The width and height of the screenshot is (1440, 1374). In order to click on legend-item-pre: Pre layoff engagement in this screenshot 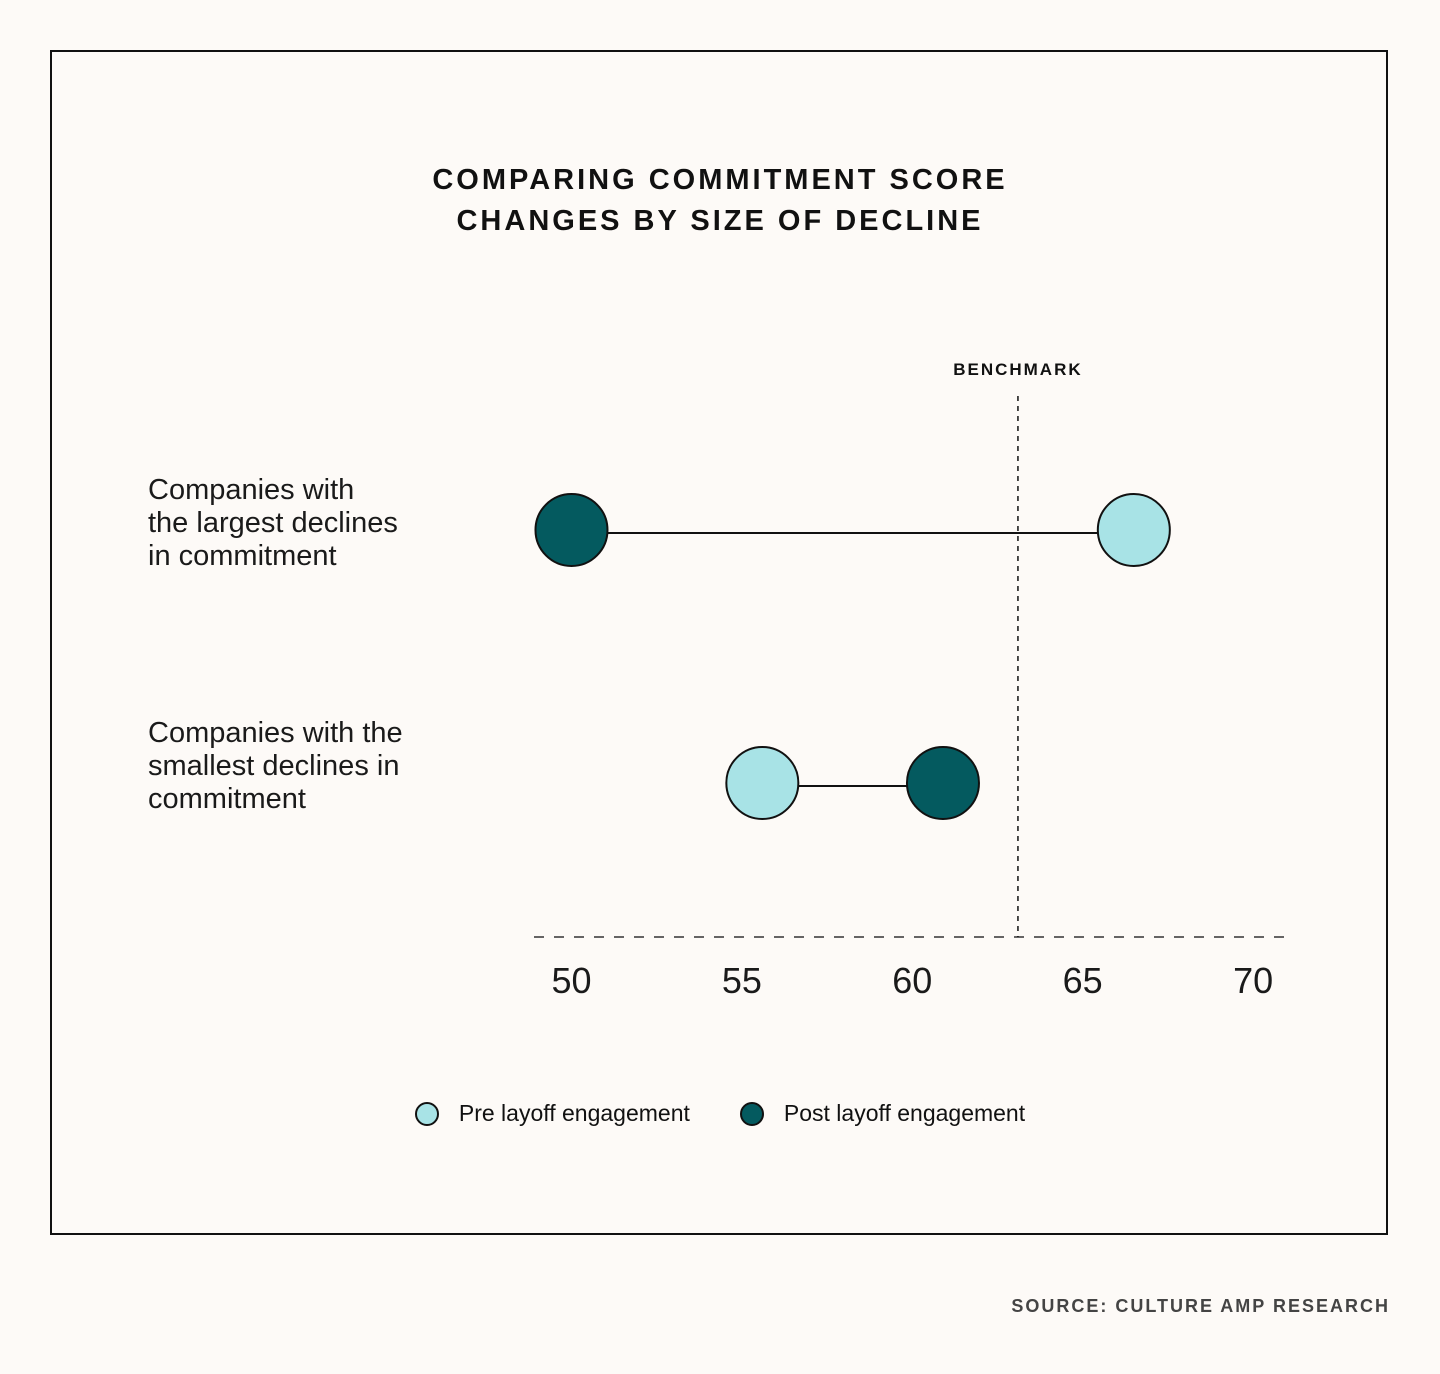, I will do `click(552, 1113)`.